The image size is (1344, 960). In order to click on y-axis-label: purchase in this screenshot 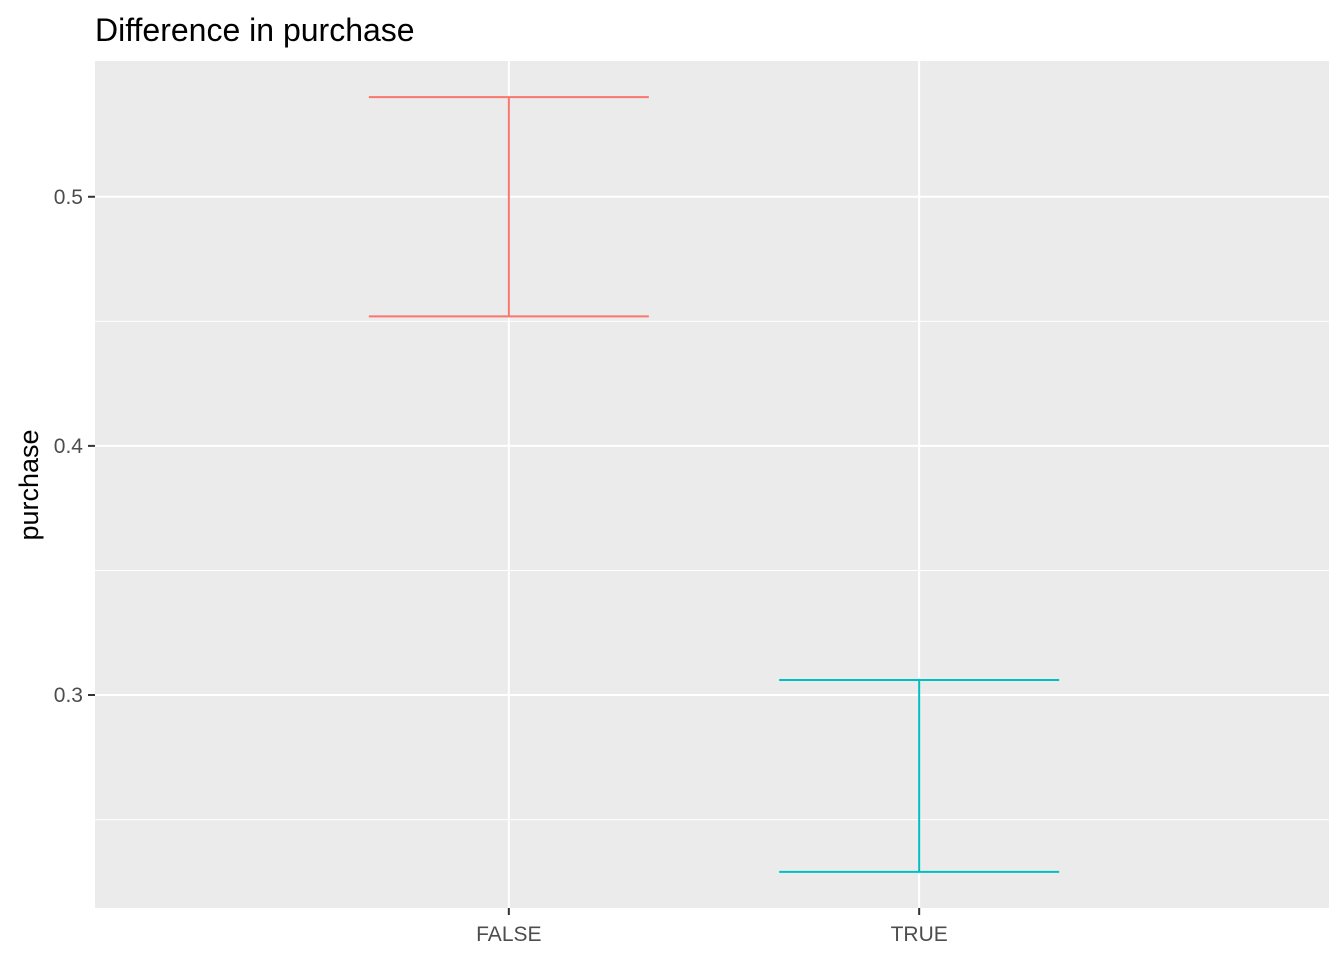, I will do `click(29, 484)`.